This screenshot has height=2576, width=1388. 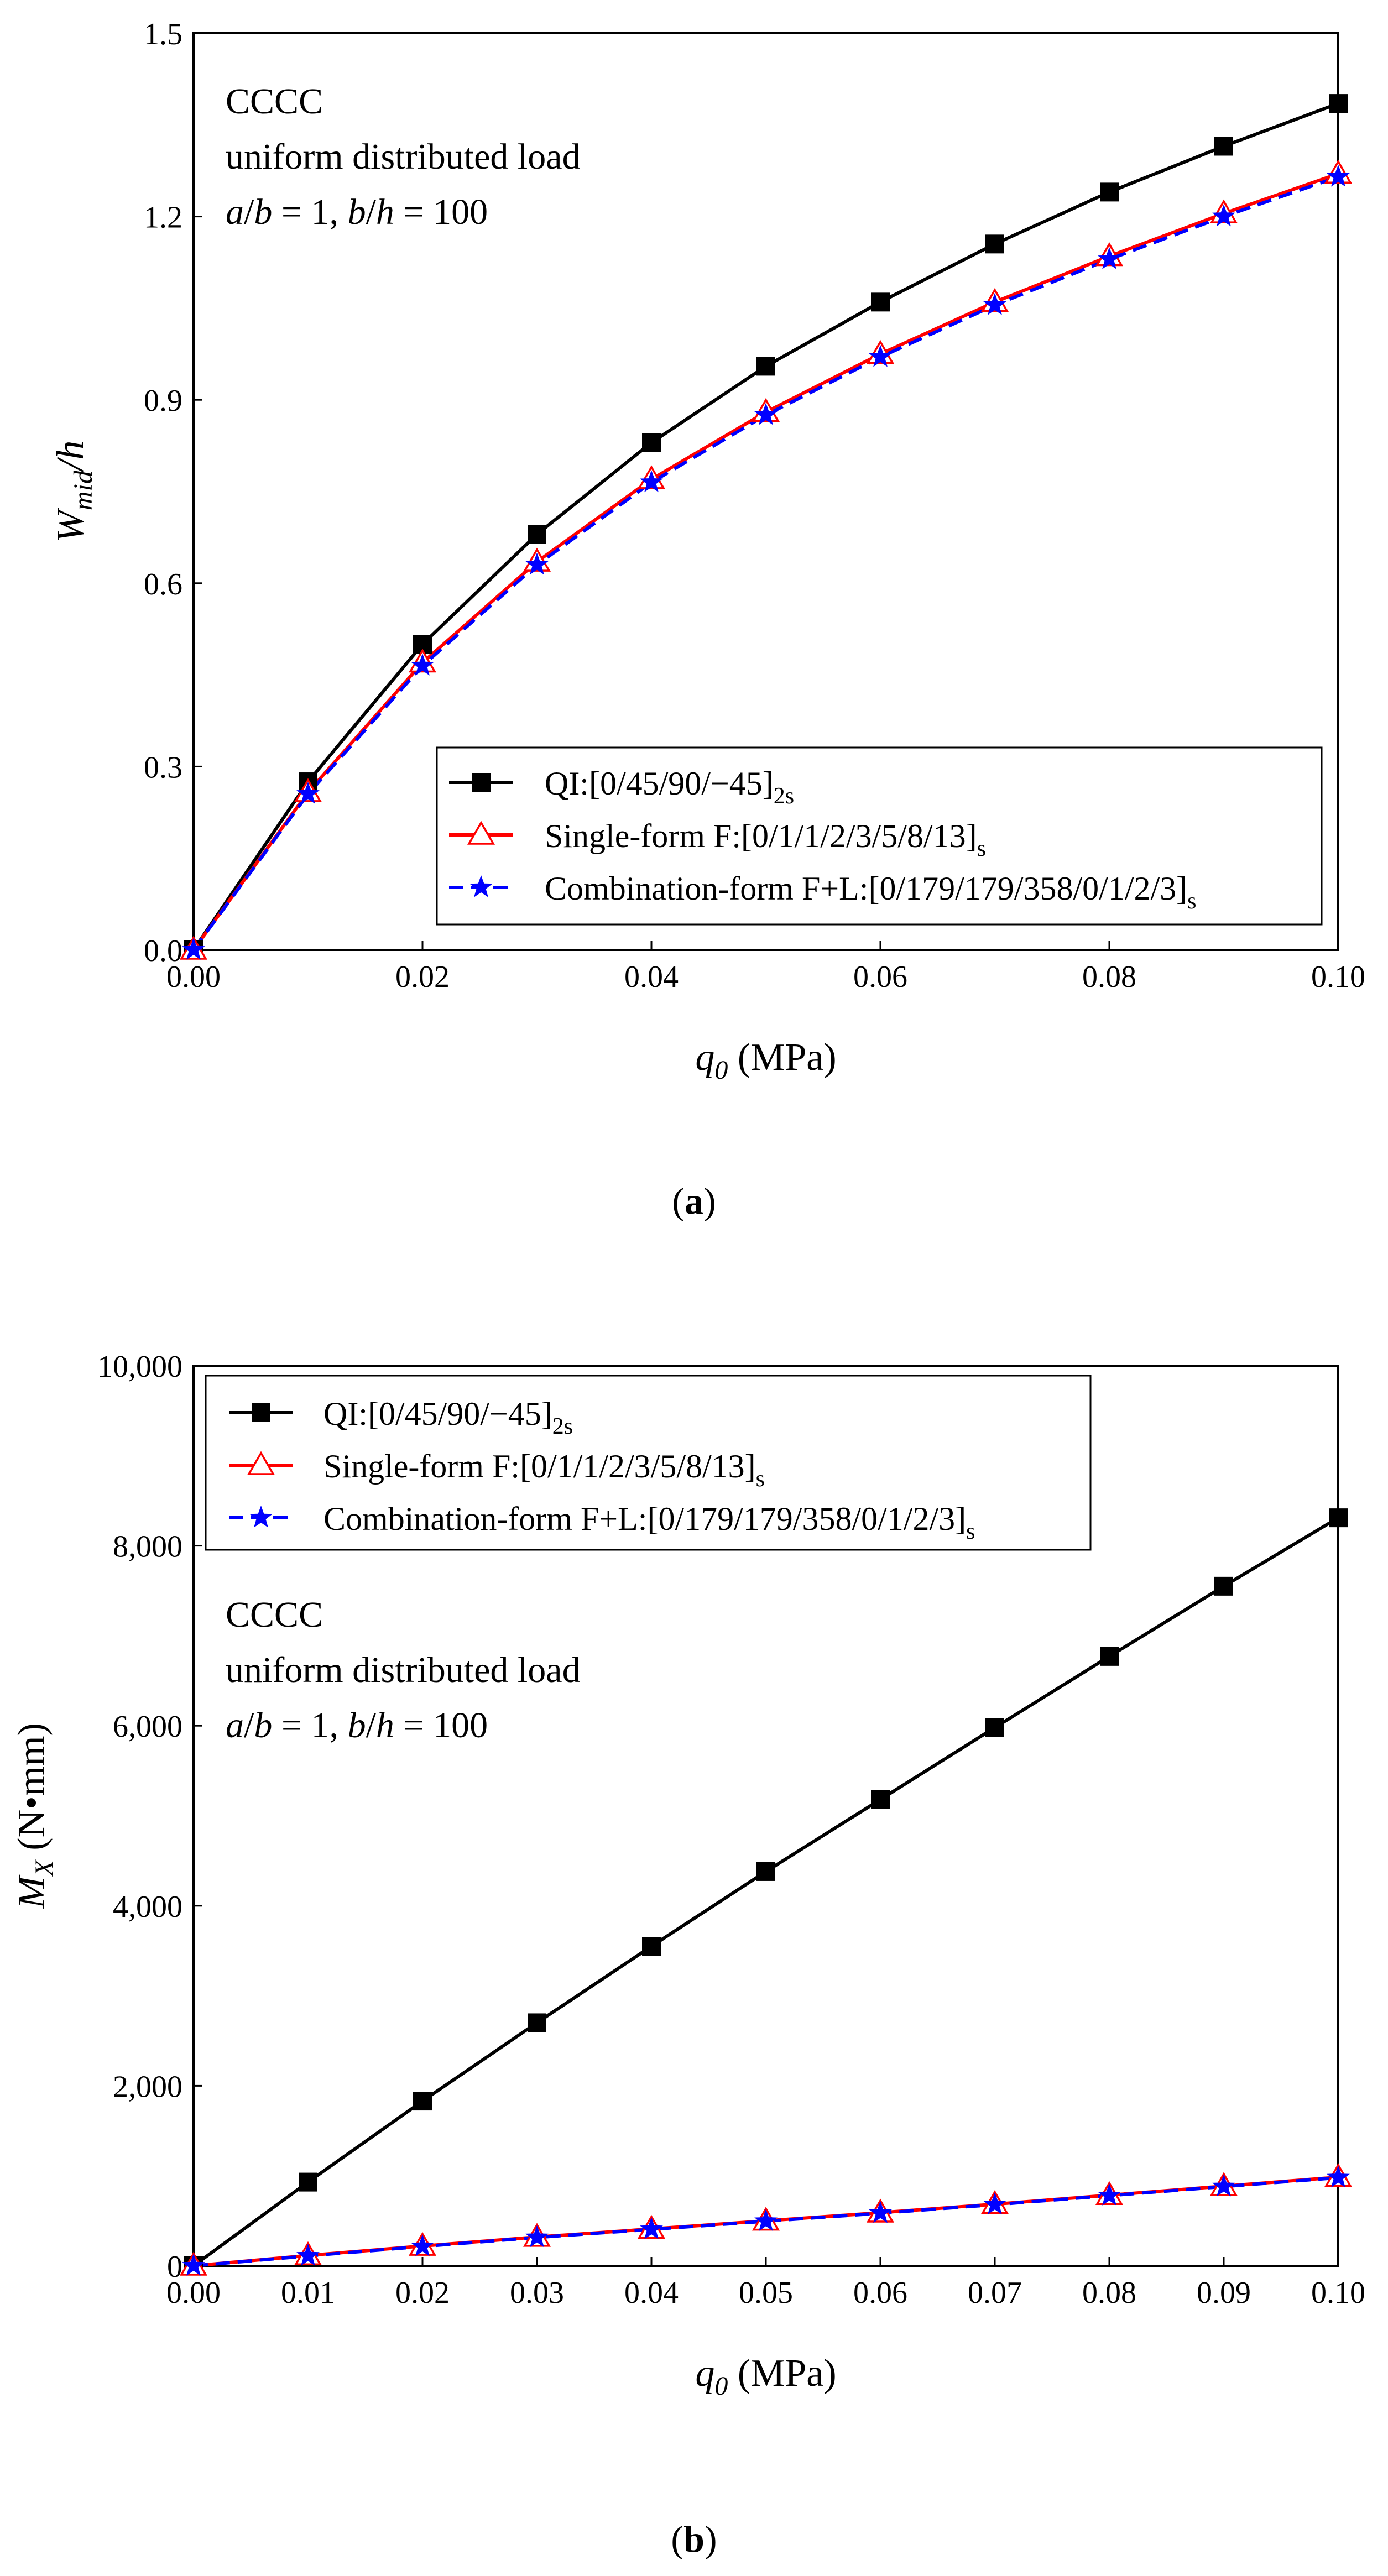 I want to click on a-xlabel-sym: q, so click(x=704, y=1057).